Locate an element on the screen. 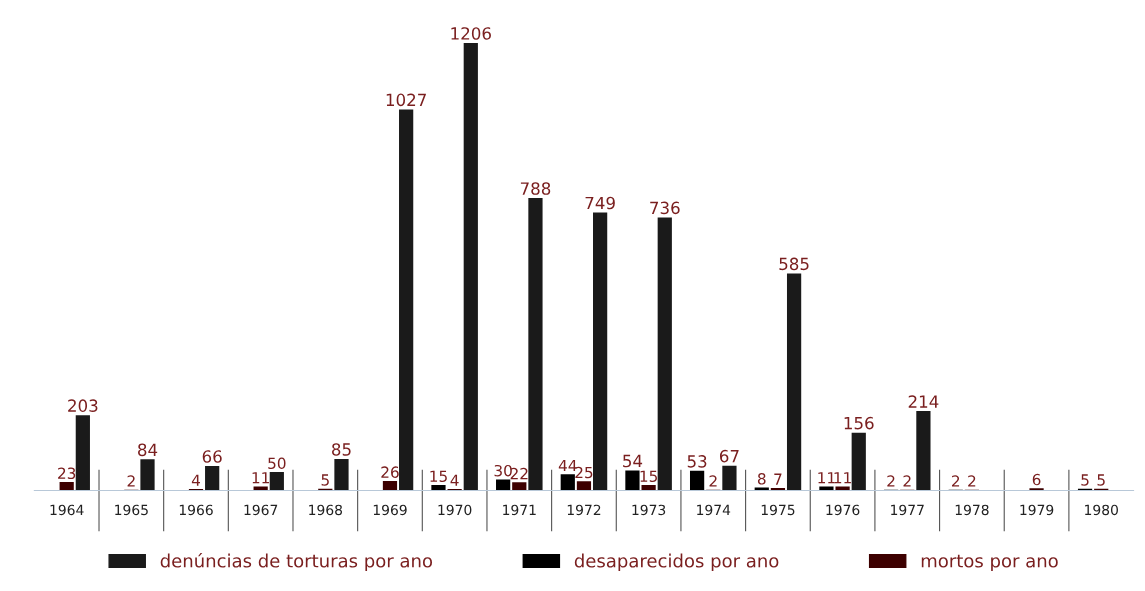  data-label: 85 is located at coordinates (341, 449).